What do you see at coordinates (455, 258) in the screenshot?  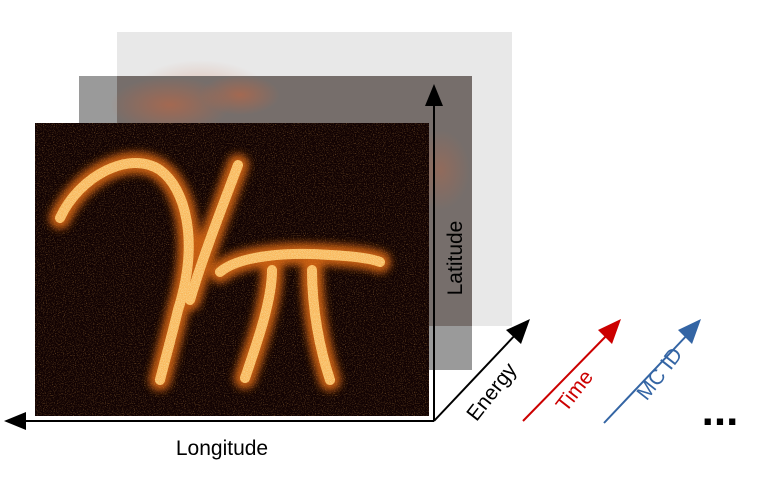 I see `latitude-label: Latitude` at bounding box center [455, 258].